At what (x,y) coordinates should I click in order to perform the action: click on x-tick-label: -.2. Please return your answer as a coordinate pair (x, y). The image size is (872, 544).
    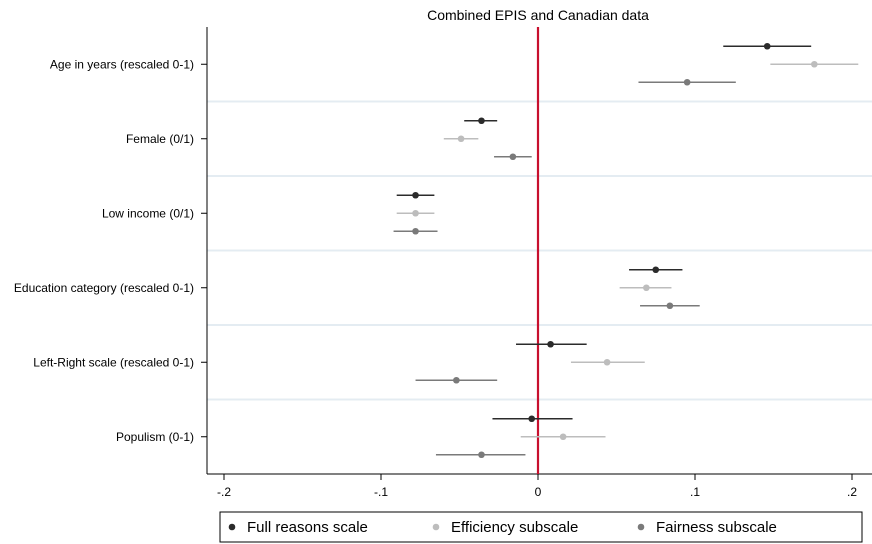
    Looking at the image, I should click on (224, 492).